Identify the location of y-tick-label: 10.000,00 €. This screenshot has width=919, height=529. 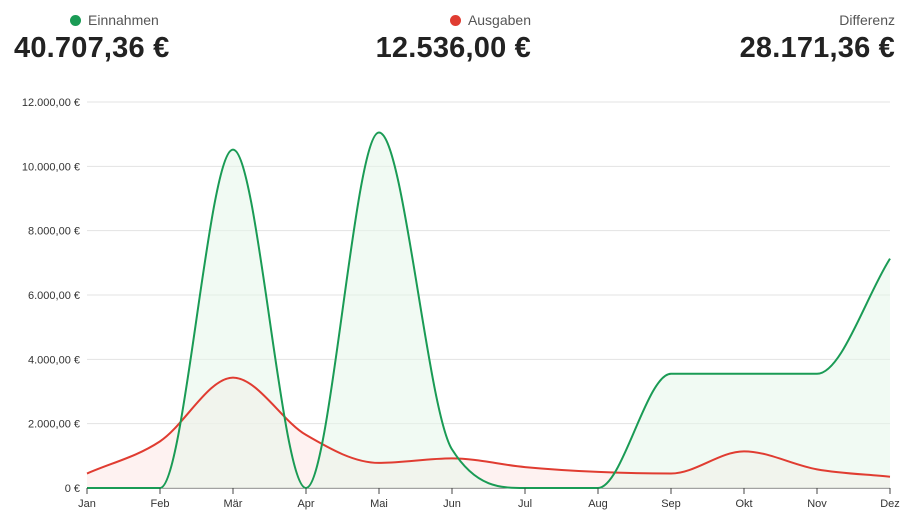
(51, 167).